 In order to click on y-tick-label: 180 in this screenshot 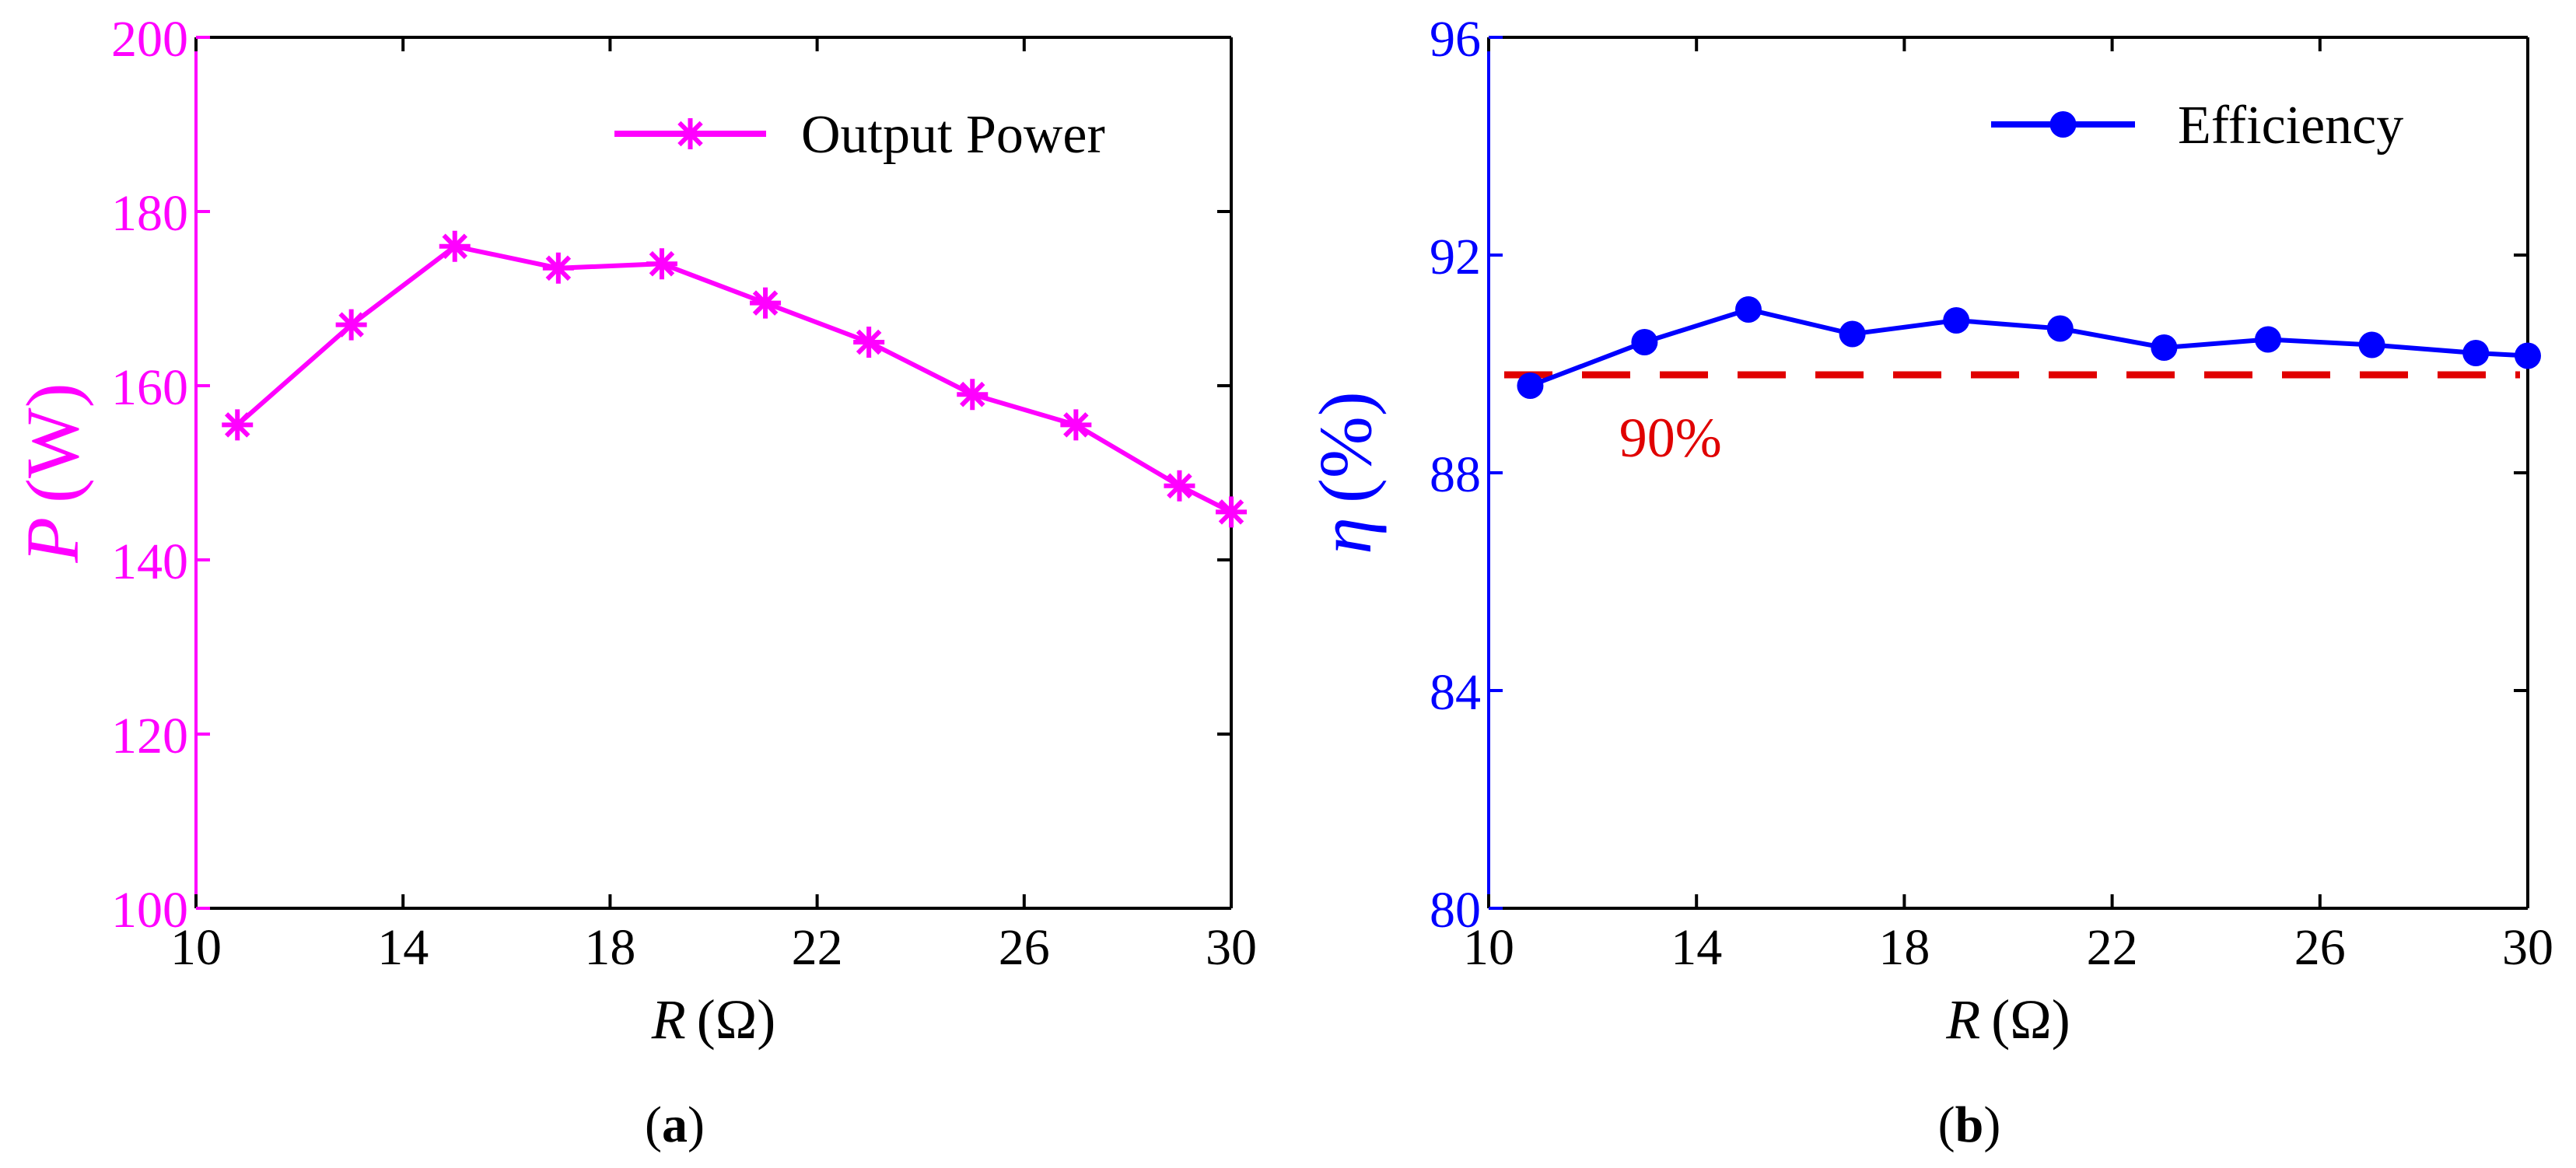, I will do `click(149, 214)`.